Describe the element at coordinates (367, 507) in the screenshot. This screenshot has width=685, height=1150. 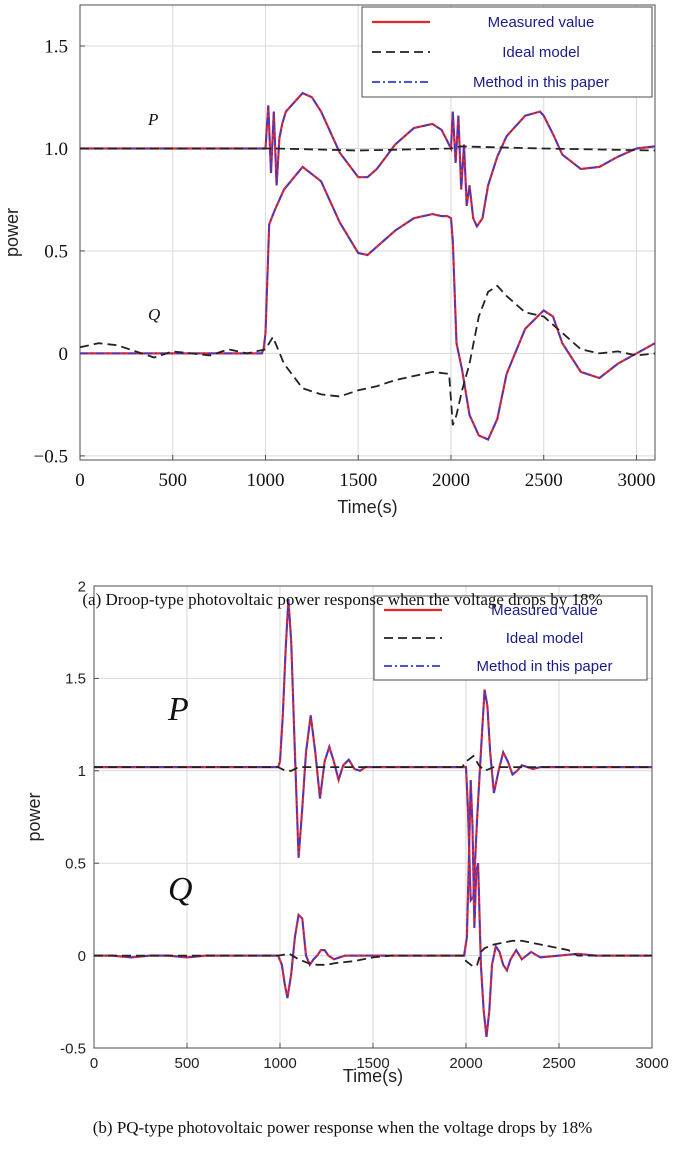
I see `x-axis-label-a: Time(s)` at that location.